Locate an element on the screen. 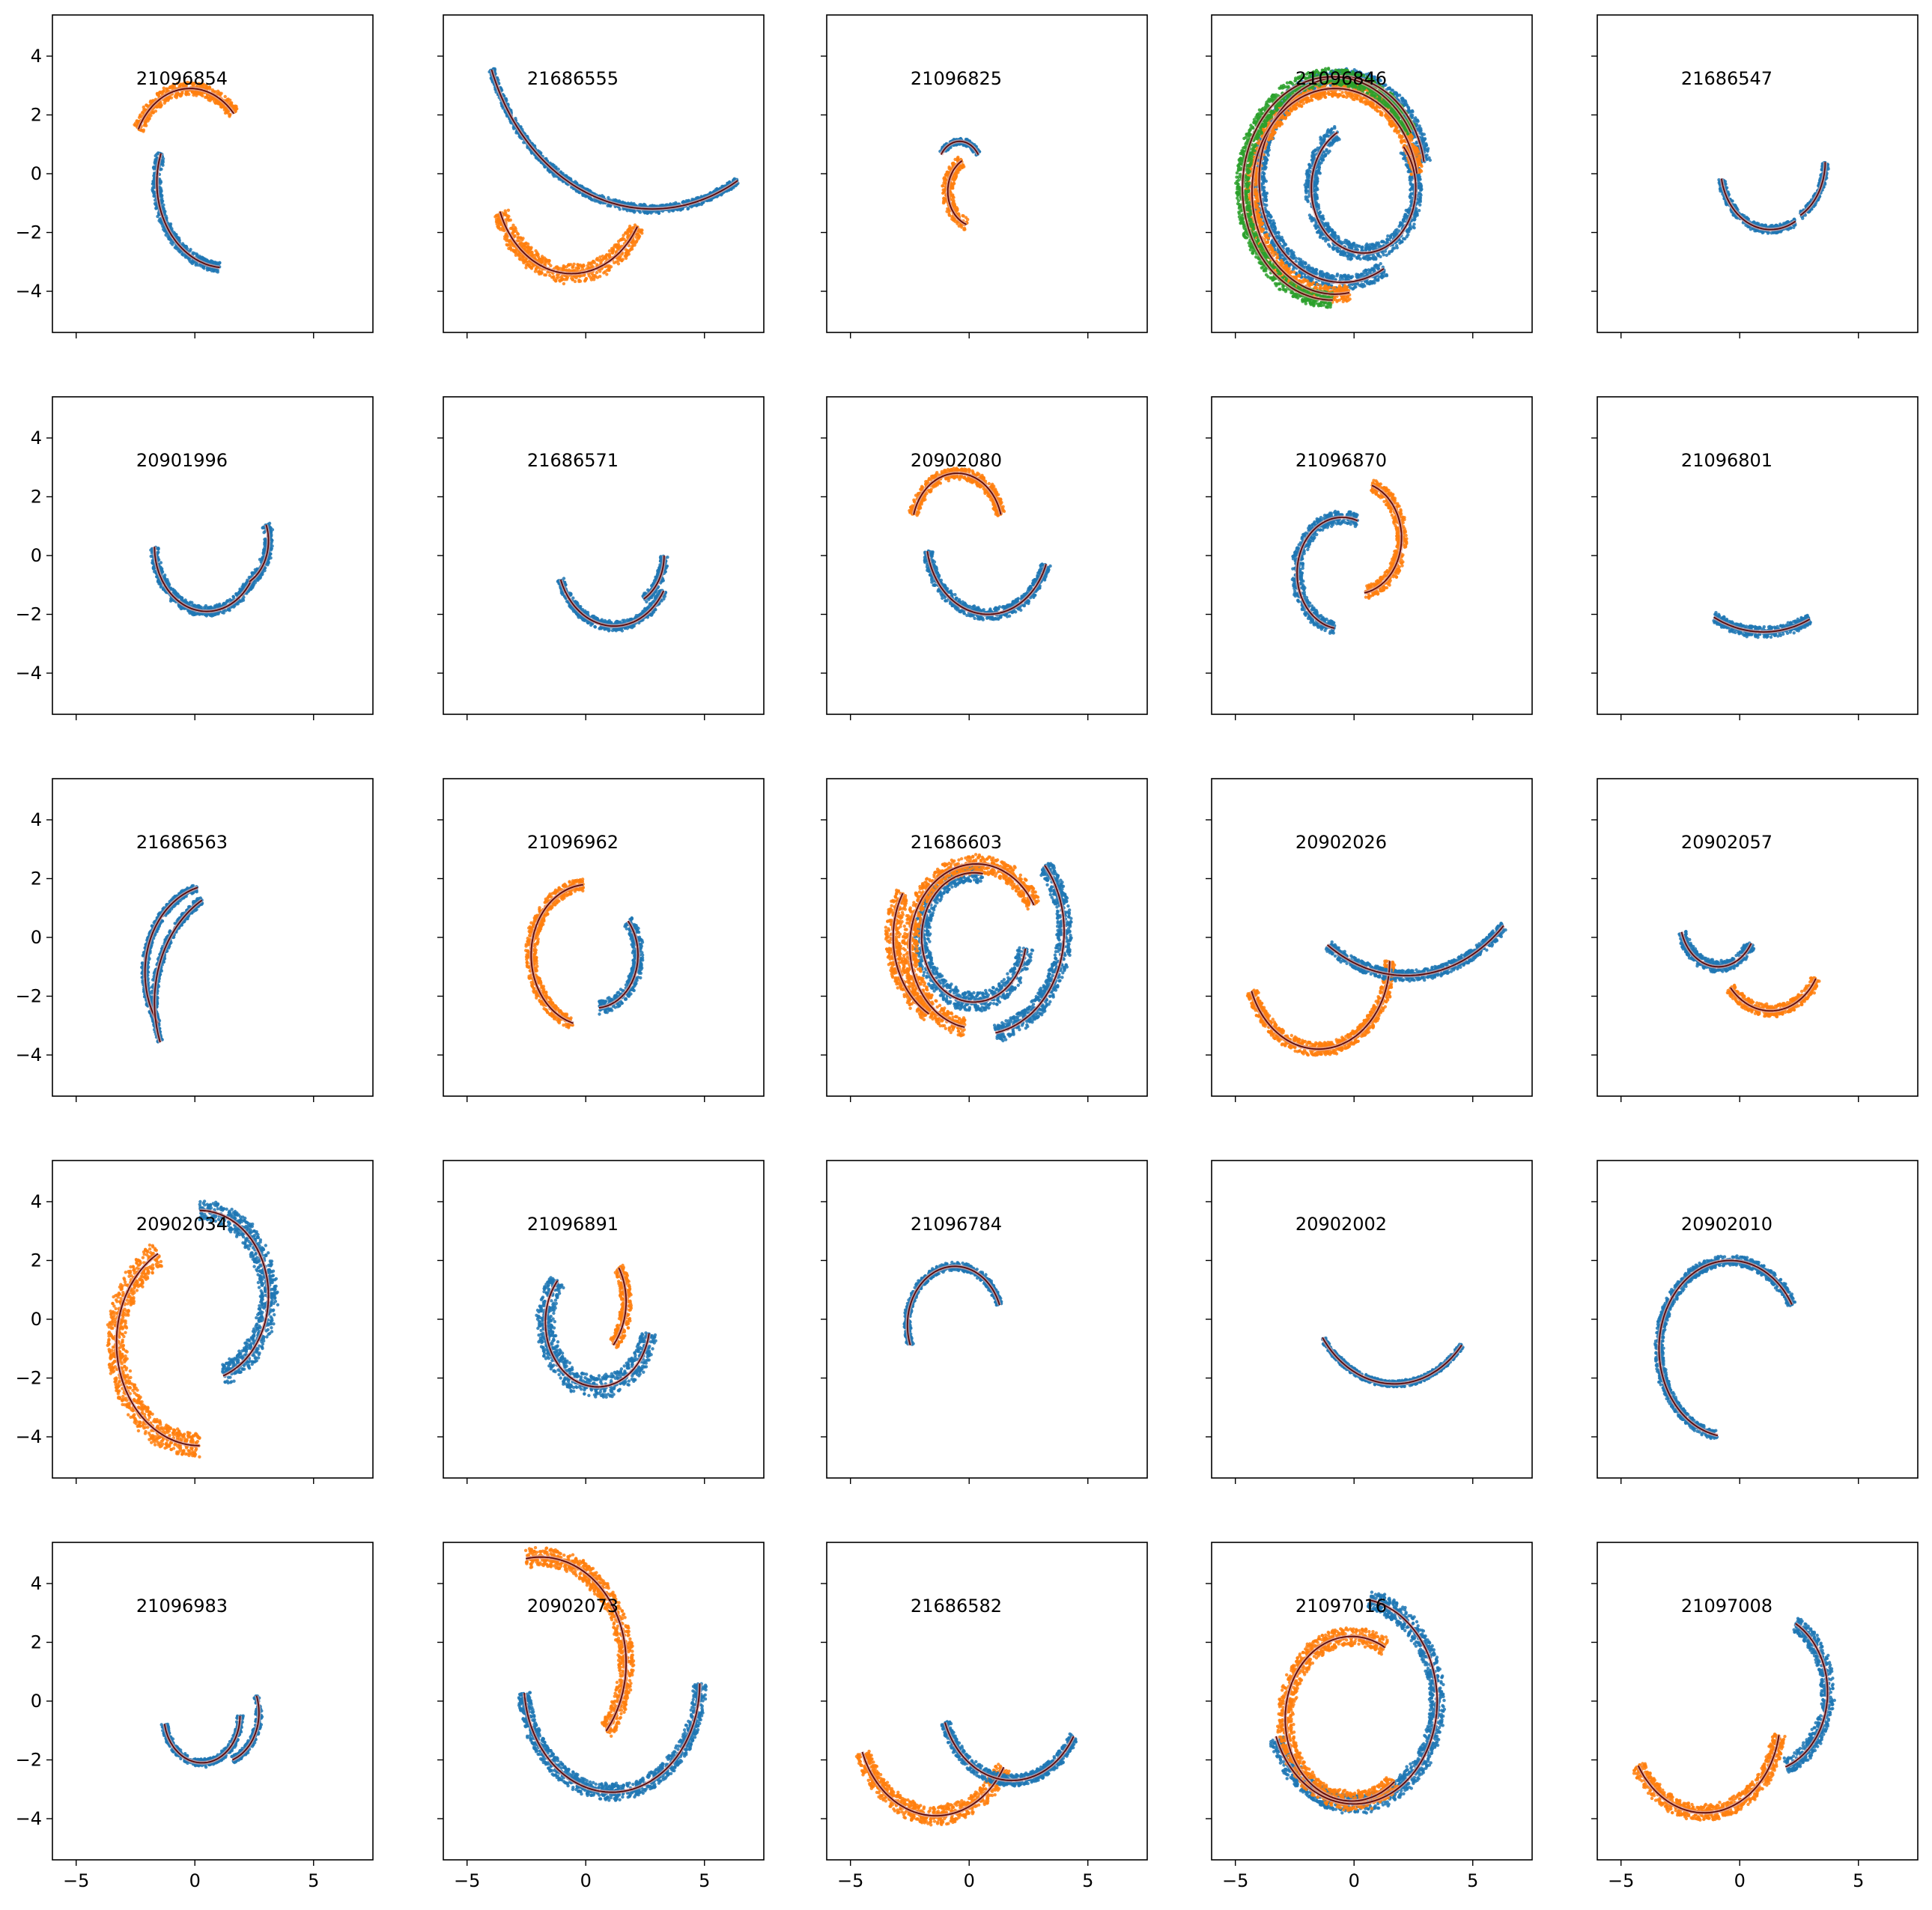  fit-curve is located at coordinates (957, 192).